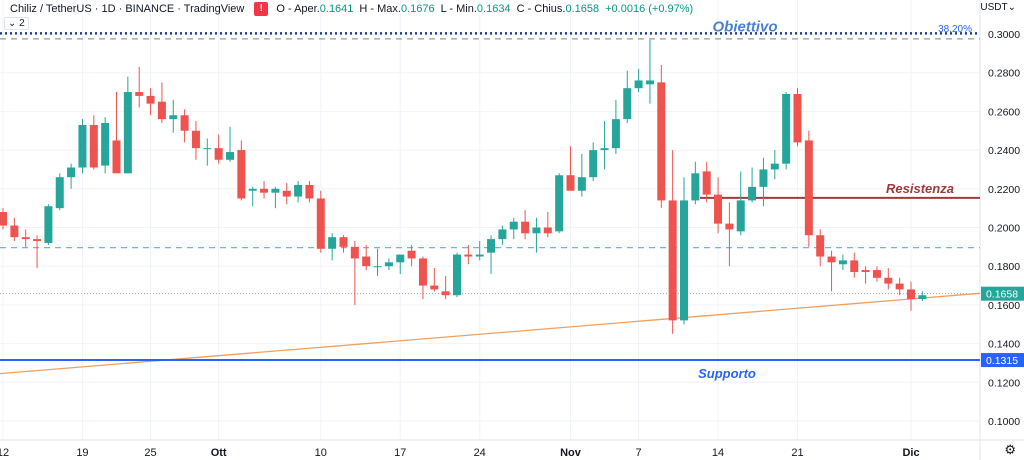  Describe the element at coordinates (493, 9) in the screenshot. I see `low-value: 0.1634` at that location.